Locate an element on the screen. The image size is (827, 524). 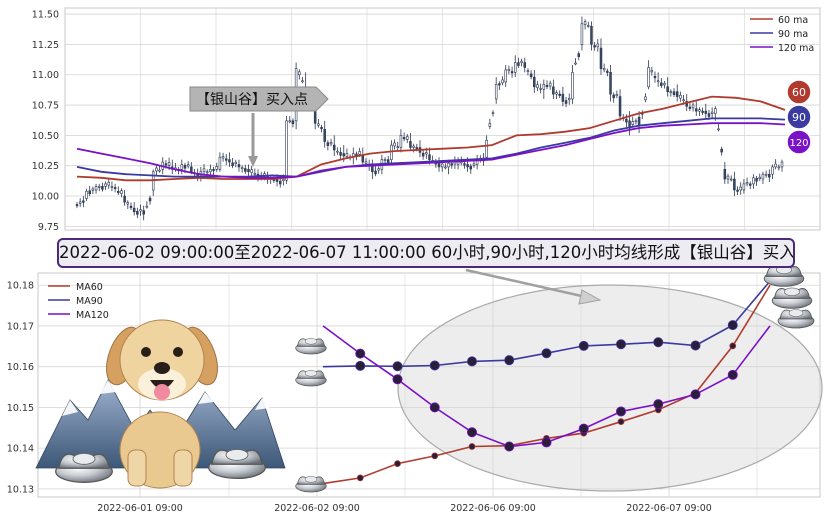
banner-connector-arrow is located at coordinates (533, 286).